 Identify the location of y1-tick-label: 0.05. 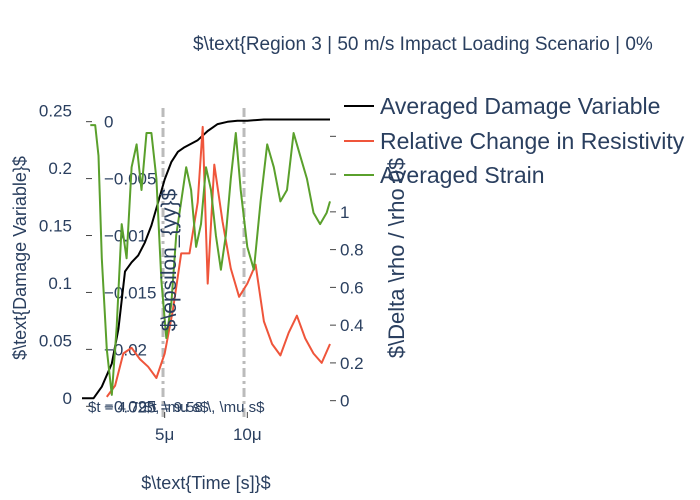
(55, 341).